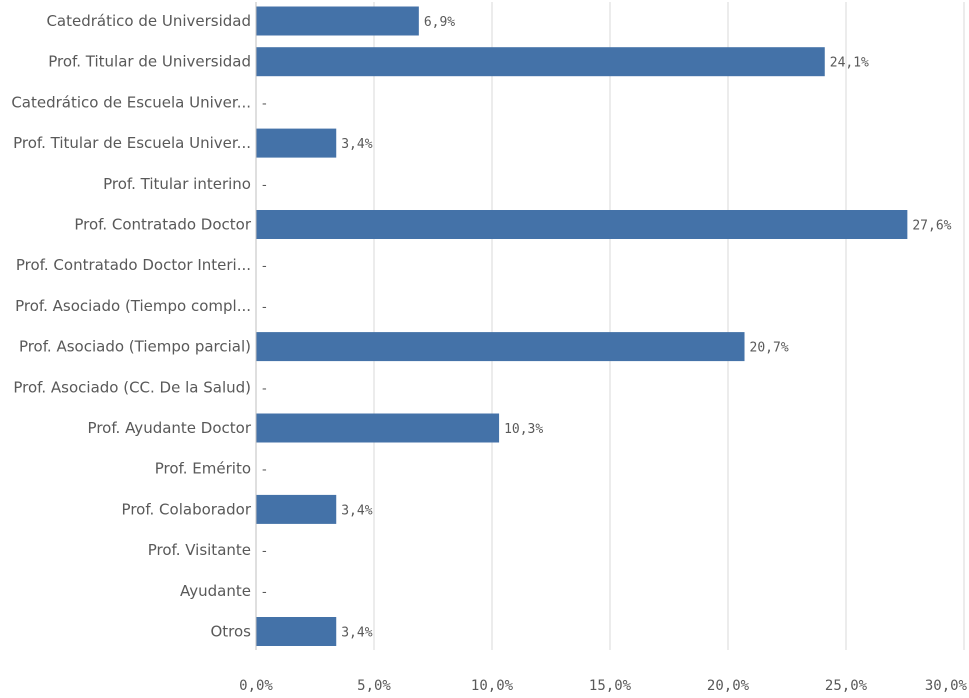 This screenshot has width=969, height=698. What do you see at coordinates (492, 686) in the screenshot?
I see `x-tick-label: 10,0%` at bounding box center [492, 686].